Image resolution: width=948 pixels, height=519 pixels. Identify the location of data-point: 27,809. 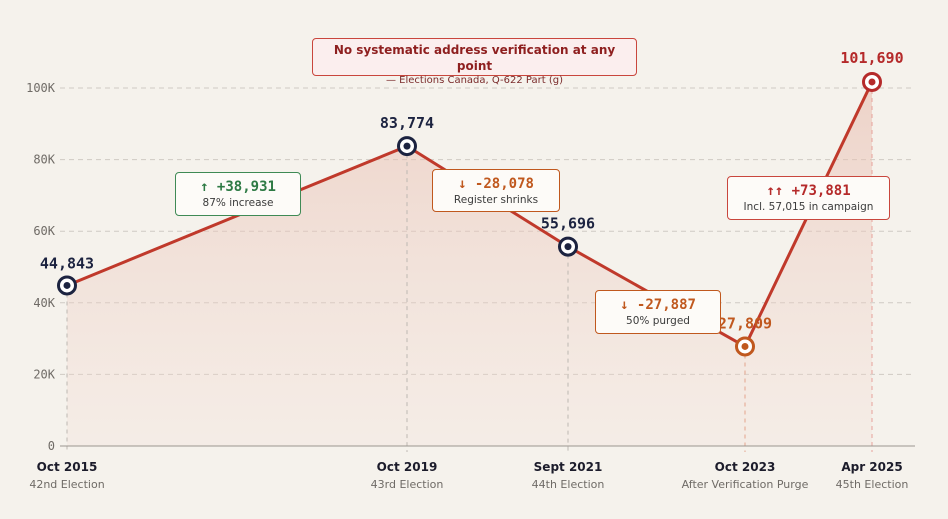
(745, 335).